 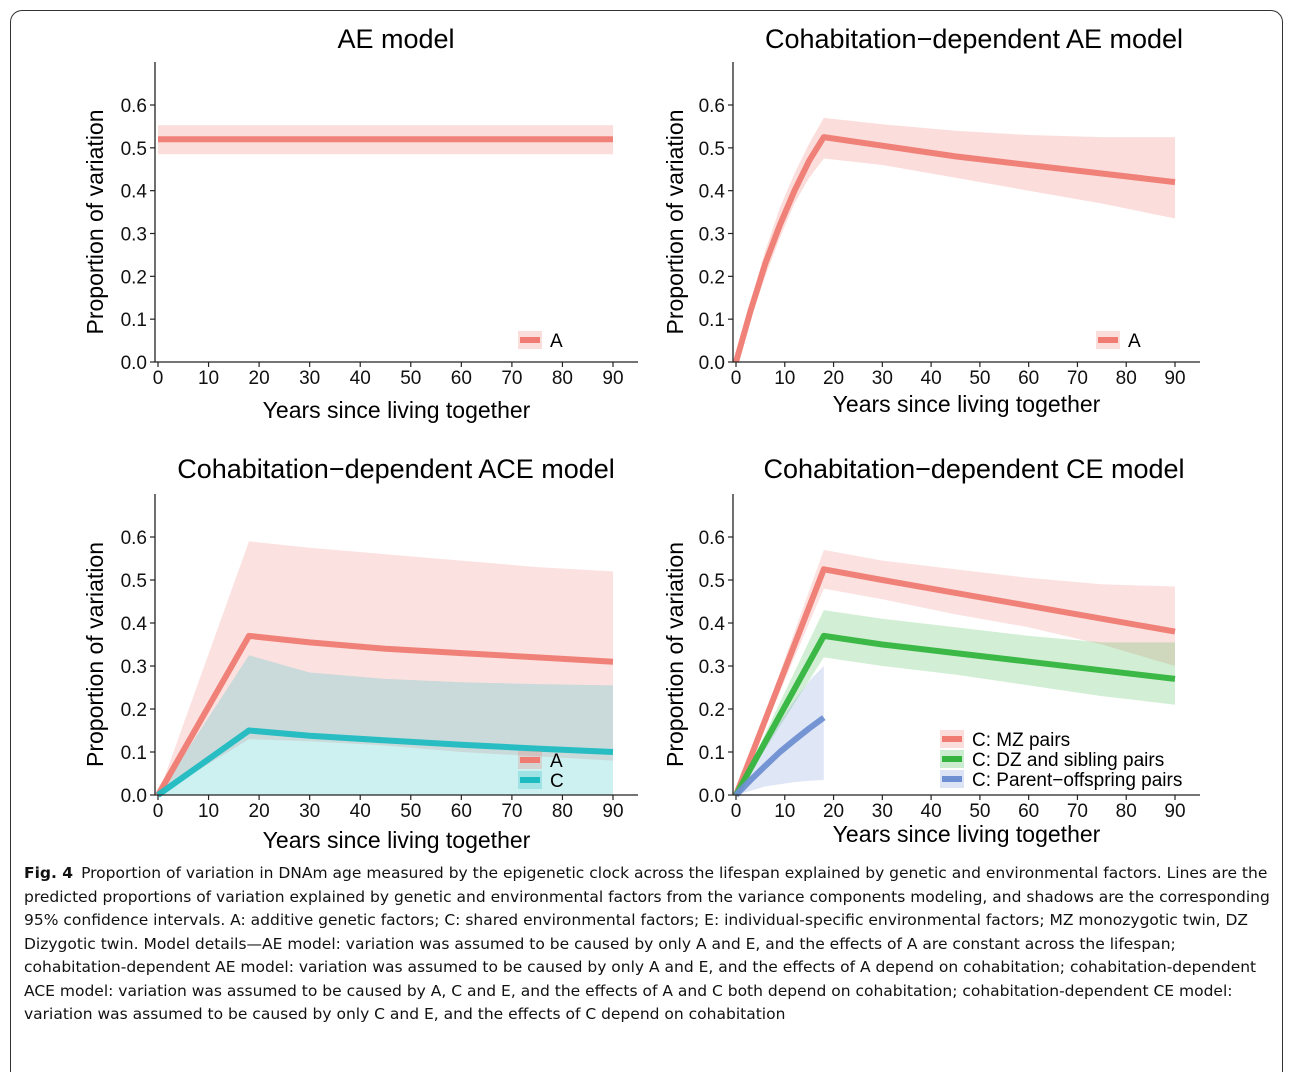 What do you see at coordinates (395, 39) in the screenshot?
I see `chart-title: AE model` at bounding box center [395, 39].